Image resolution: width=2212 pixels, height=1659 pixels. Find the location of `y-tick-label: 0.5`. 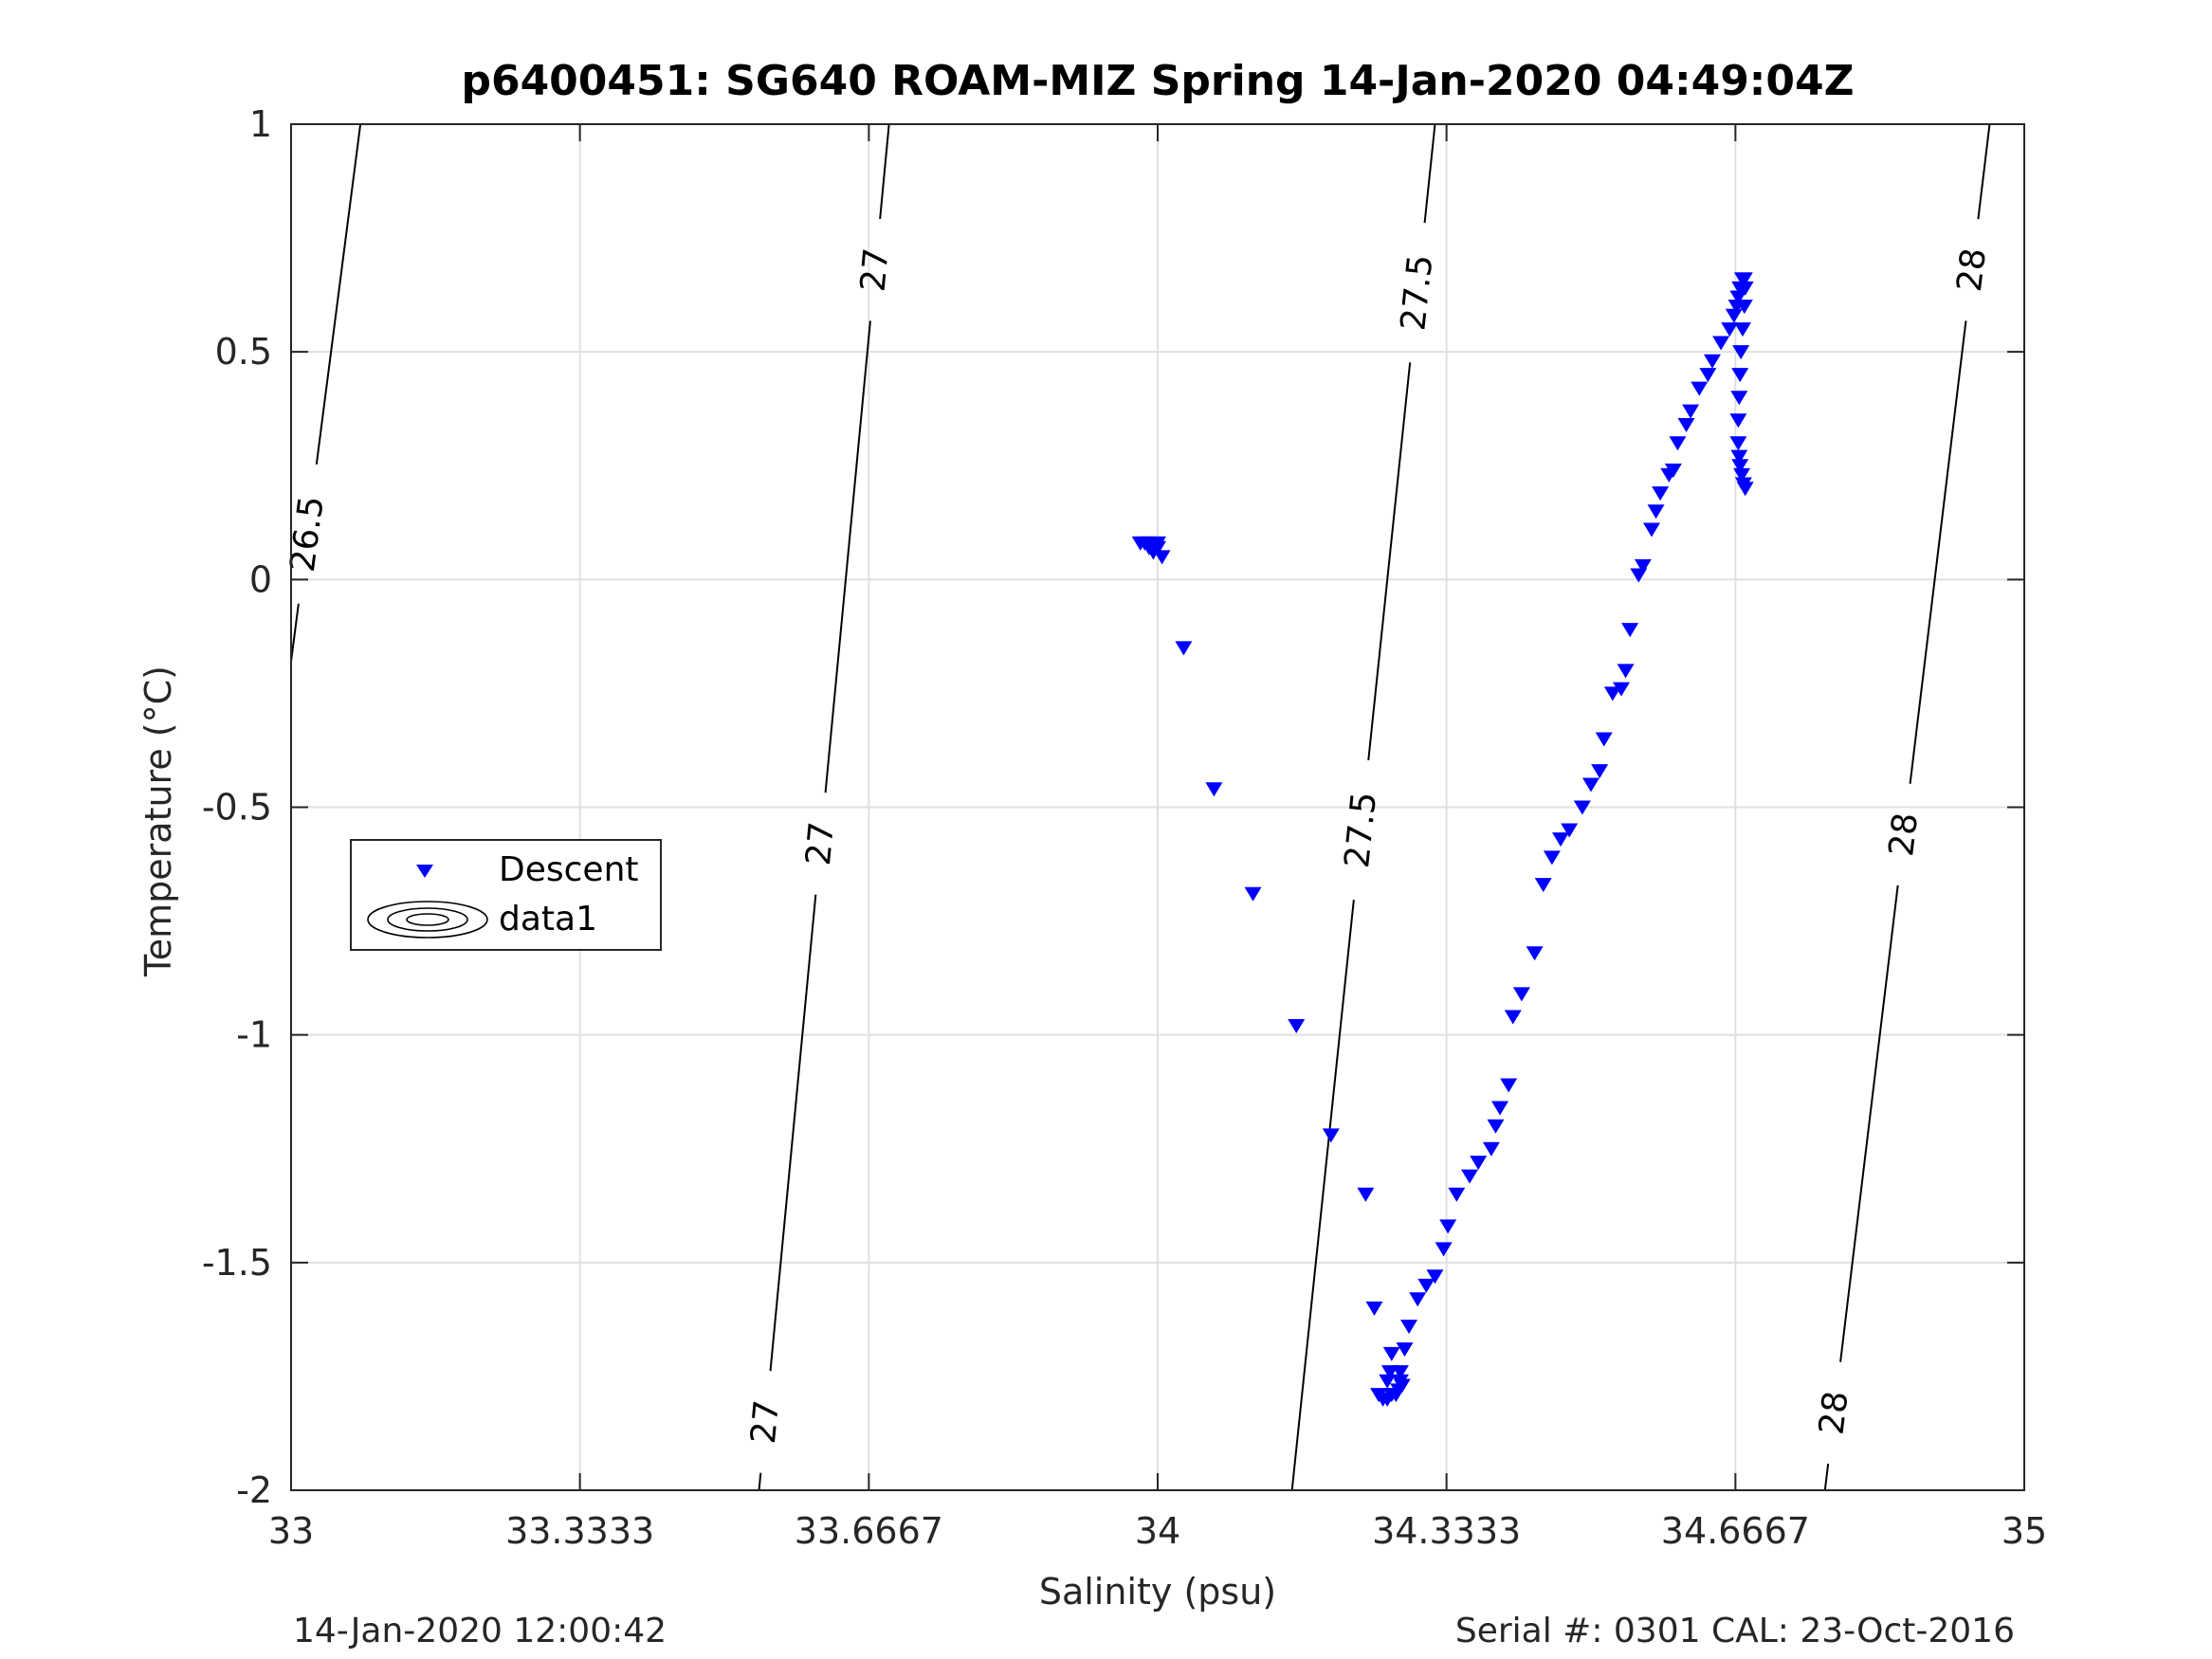

y-tick-label: 0.5 is located at coordinates (243, 352).